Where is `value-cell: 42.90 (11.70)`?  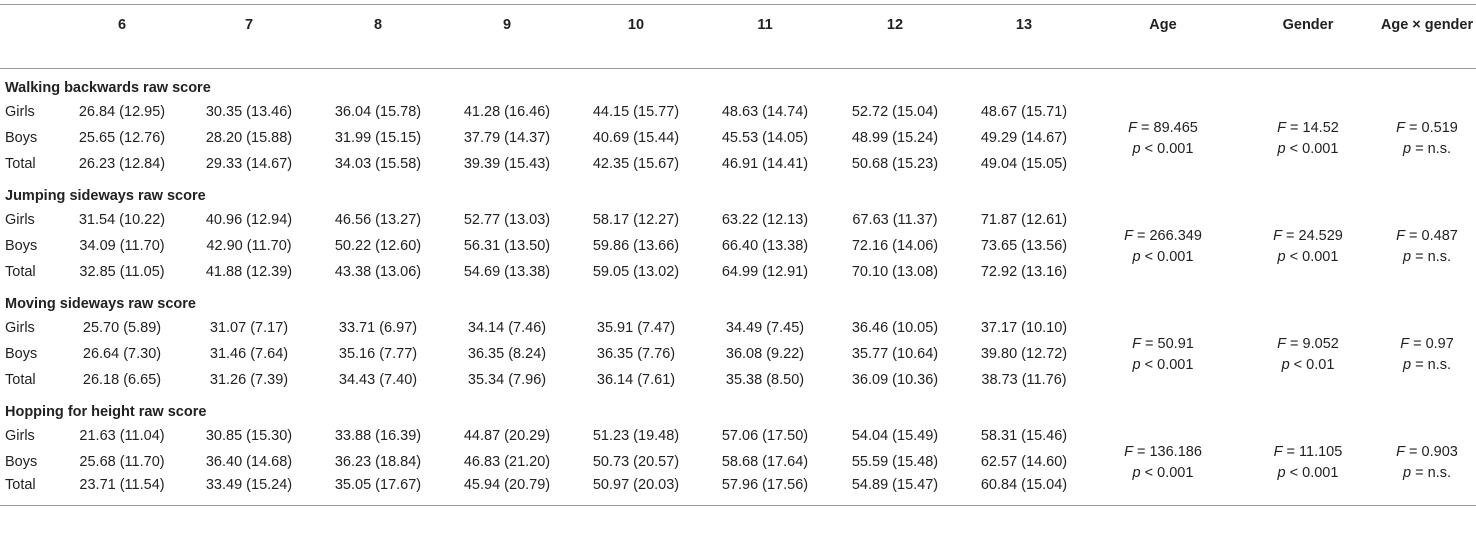
value-cell: 42.90 (11.70) is located at coordinates (249, 245).